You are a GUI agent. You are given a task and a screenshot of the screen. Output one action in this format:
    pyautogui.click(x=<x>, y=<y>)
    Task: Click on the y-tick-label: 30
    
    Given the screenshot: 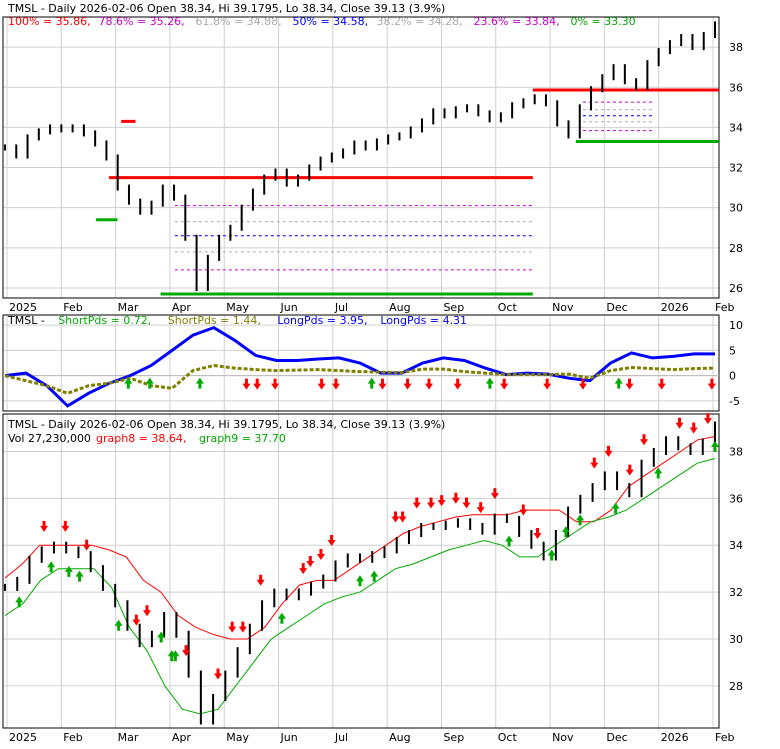 What is the action you would take?
    pyautogui.click(x=736, y=208)
    